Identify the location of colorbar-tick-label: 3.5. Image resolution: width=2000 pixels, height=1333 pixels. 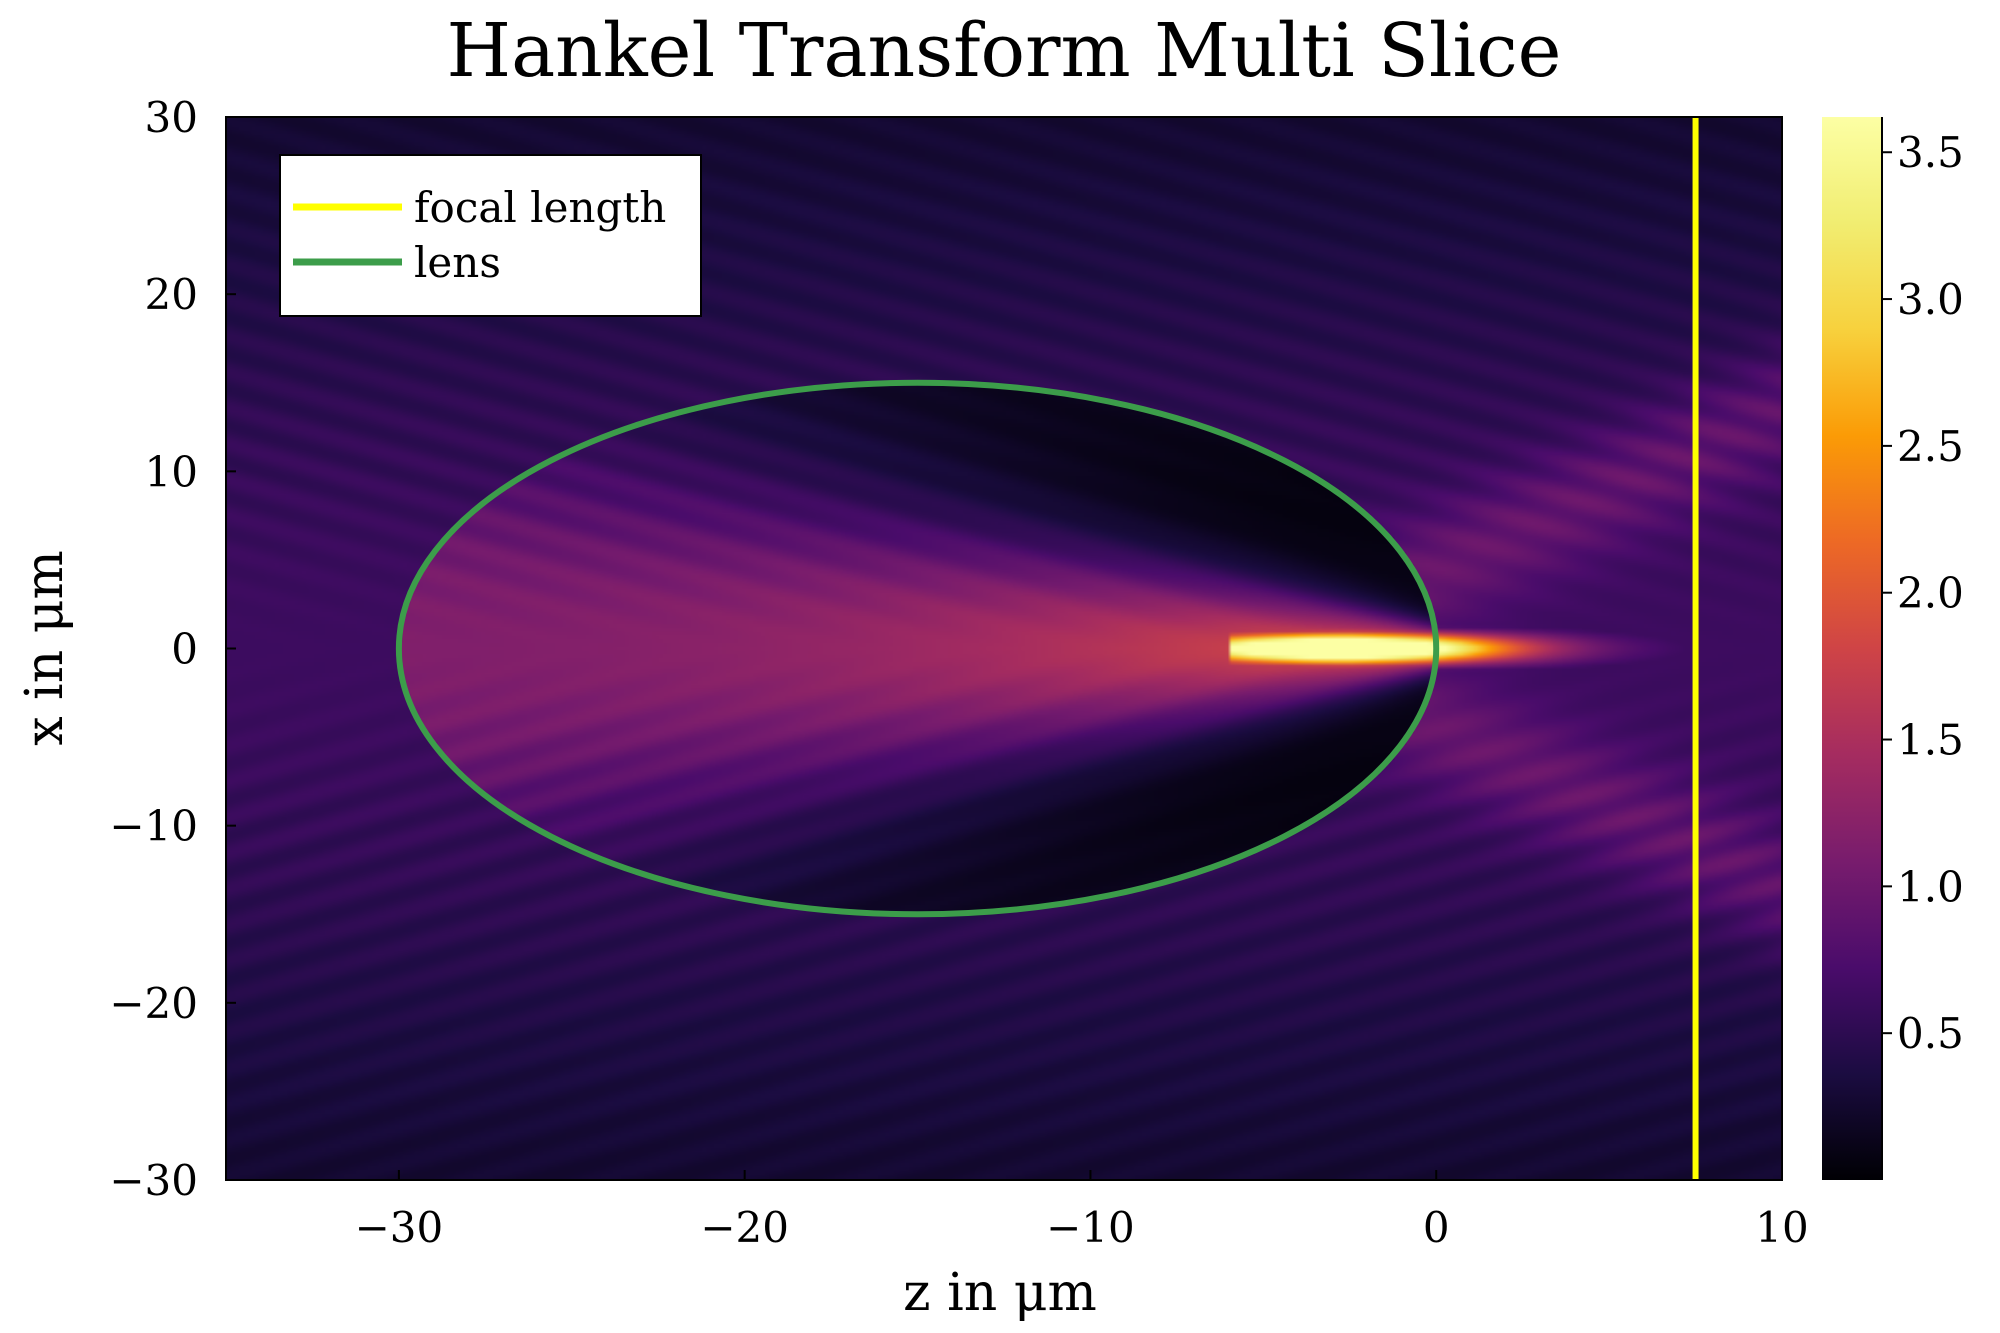
(1930, 152).